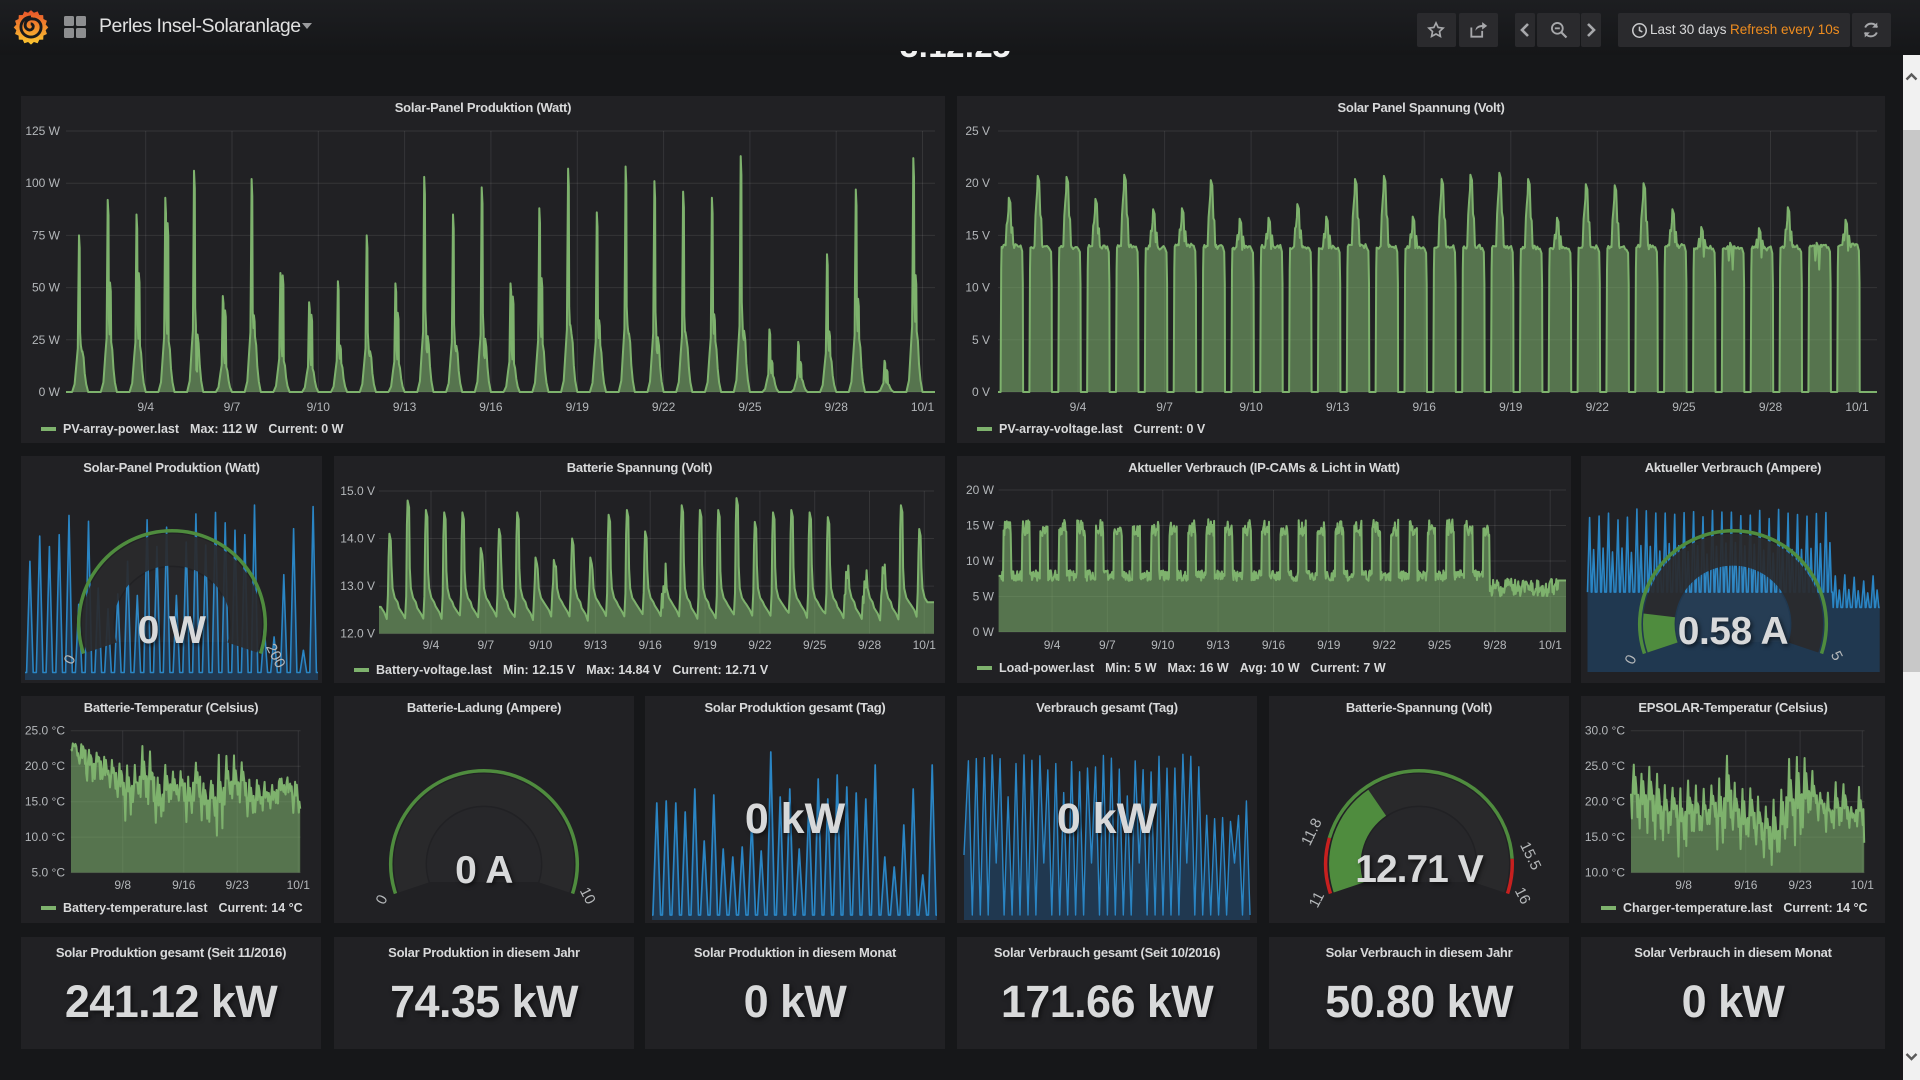 This screenshot has height=1080, width=1920. I want to click on svg-text: 20 W, so click(980, 490).